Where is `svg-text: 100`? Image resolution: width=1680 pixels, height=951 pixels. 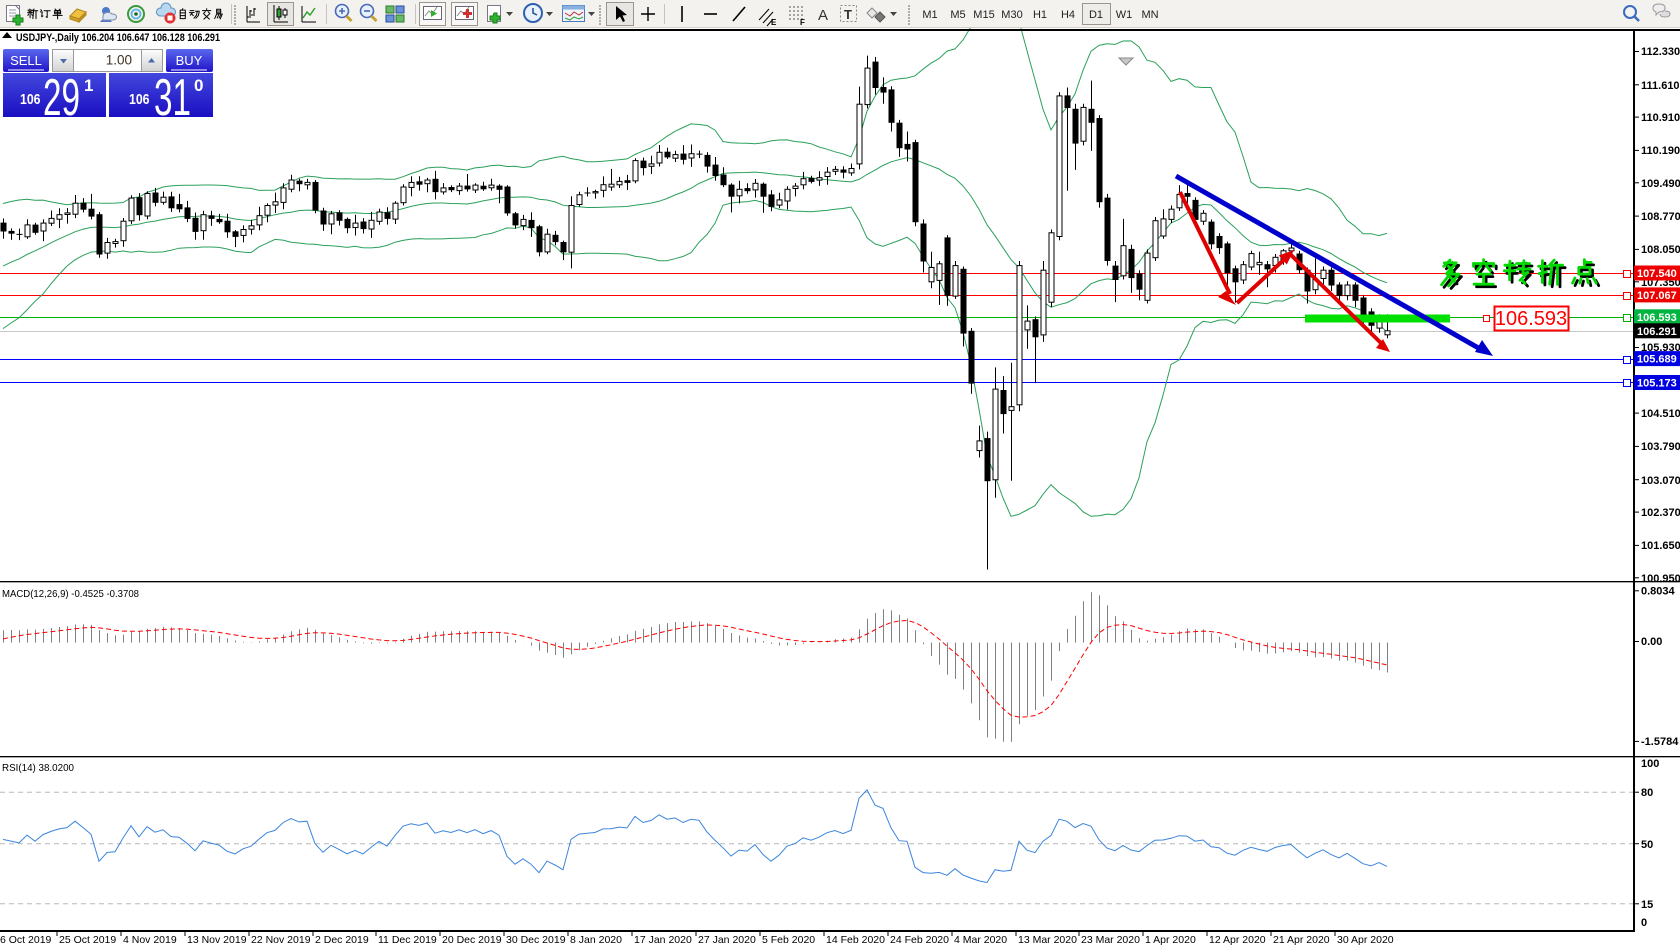 svg-text: 100 is located at coordinates (1650, 764).